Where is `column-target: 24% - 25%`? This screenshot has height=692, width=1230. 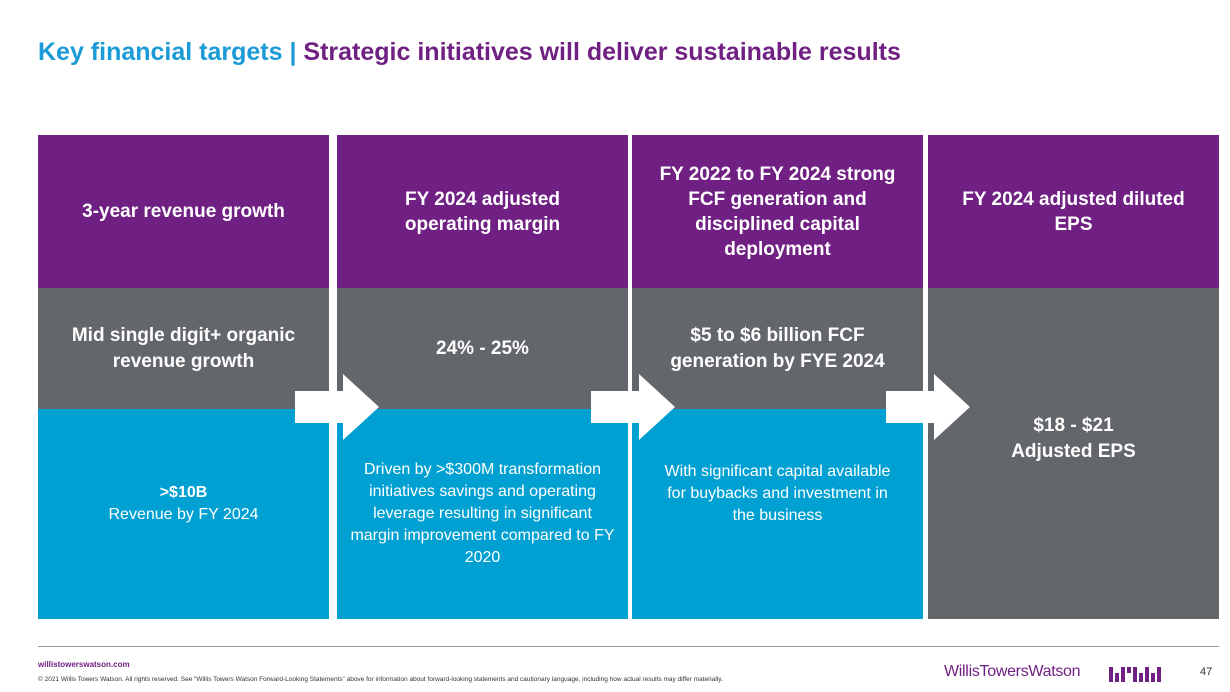
column-target: 24% - 25% is located at coordinates (482, 348).